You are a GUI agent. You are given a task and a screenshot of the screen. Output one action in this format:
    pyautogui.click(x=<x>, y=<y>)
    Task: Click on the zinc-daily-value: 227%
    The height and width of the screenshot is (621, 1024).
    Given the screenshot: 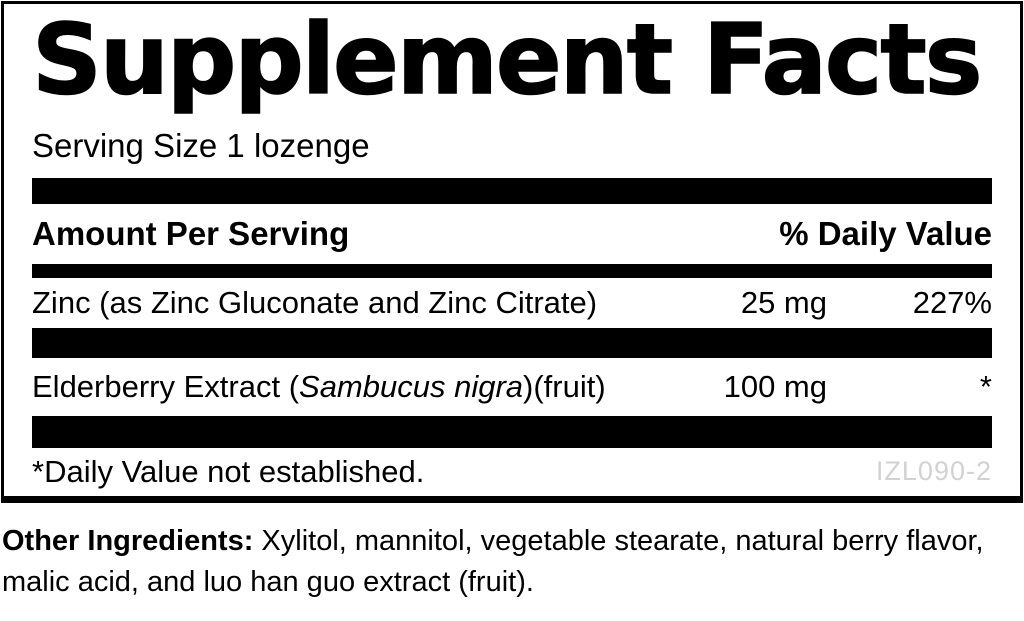 What is the action you would take?
    pyautogui.click(x=952, y=302)
    